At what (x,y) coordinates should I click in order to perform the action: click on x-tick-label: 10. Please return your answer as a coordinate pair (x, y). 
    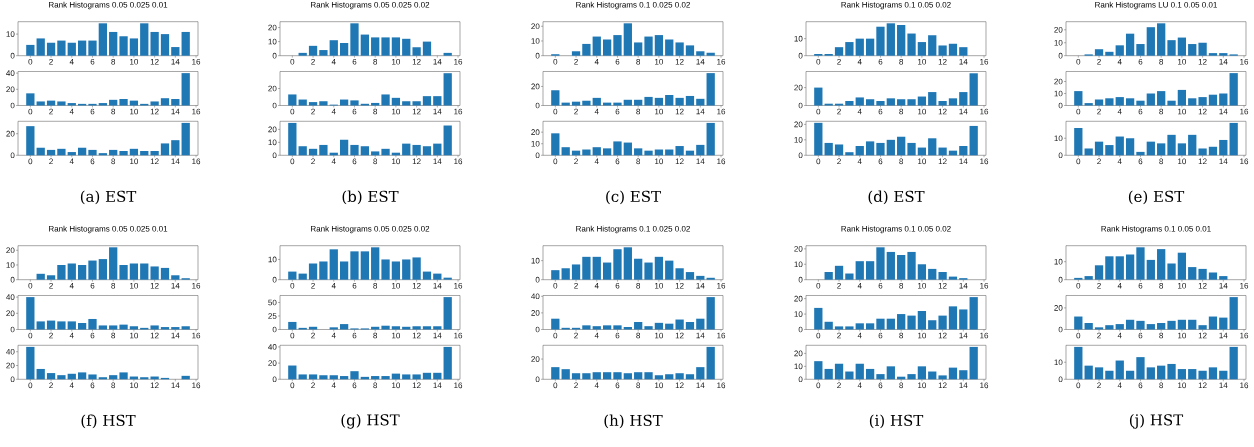
    Looking at the image, I should click on (396, 61).